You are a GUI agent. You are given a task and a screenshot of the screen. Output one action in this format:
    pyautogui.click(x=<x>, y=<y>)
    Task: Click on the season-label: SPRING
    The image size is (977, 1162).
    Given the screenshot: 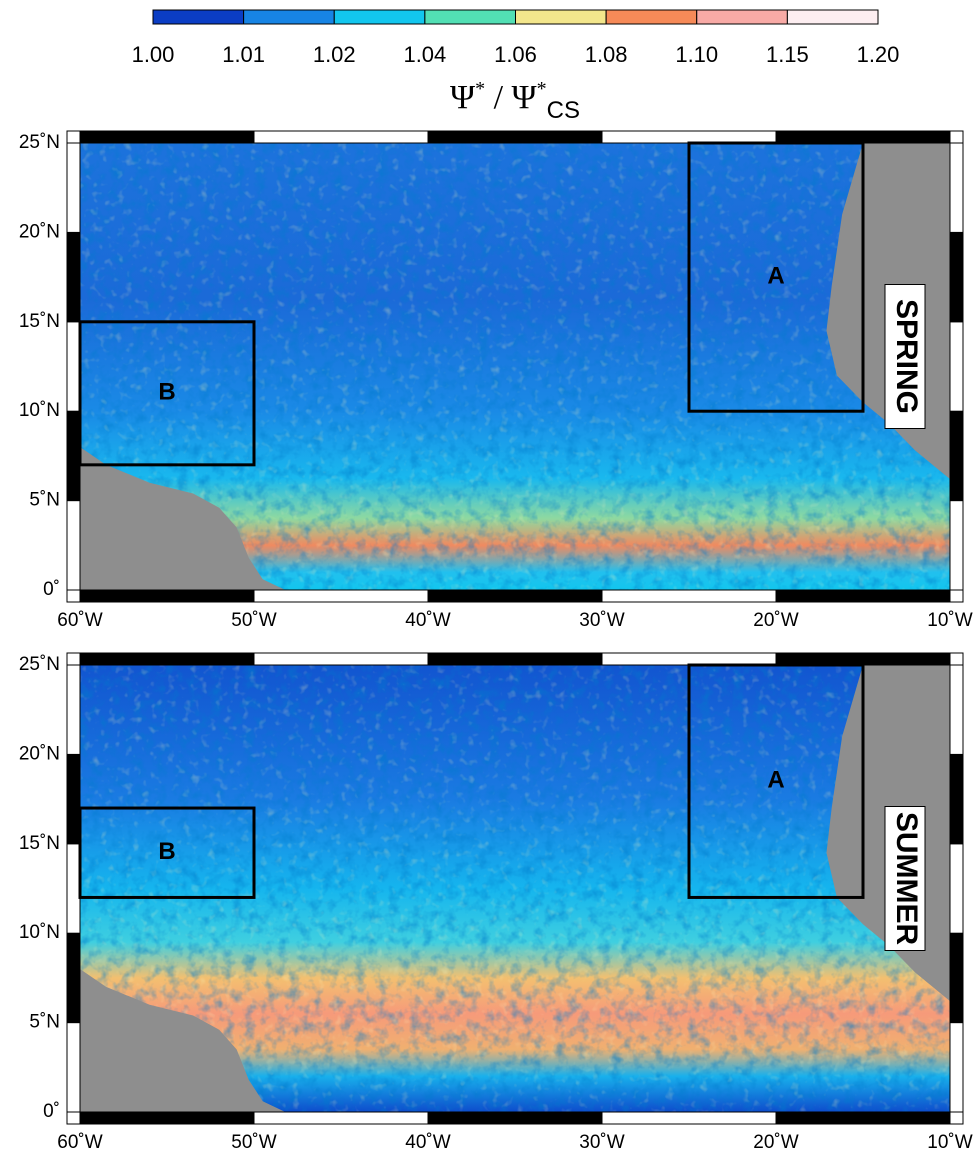 What is the action you would take?
    pyautogui.click(x=906, y=356)
    